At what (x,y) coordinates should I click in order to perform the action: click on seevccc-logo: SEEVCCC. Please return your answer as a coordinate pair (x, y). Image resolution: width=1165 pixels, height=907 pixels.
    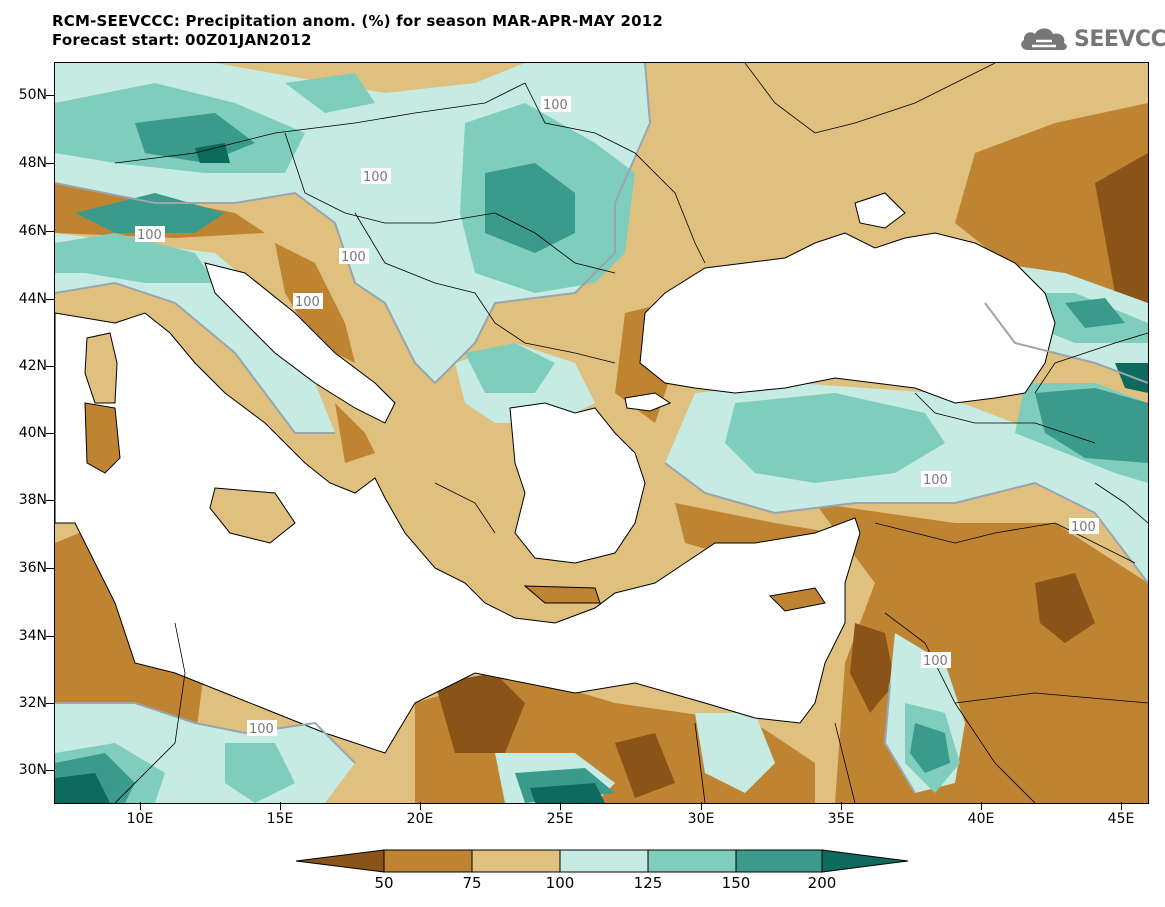
    Looking at the image, I should click on (1091, 39).